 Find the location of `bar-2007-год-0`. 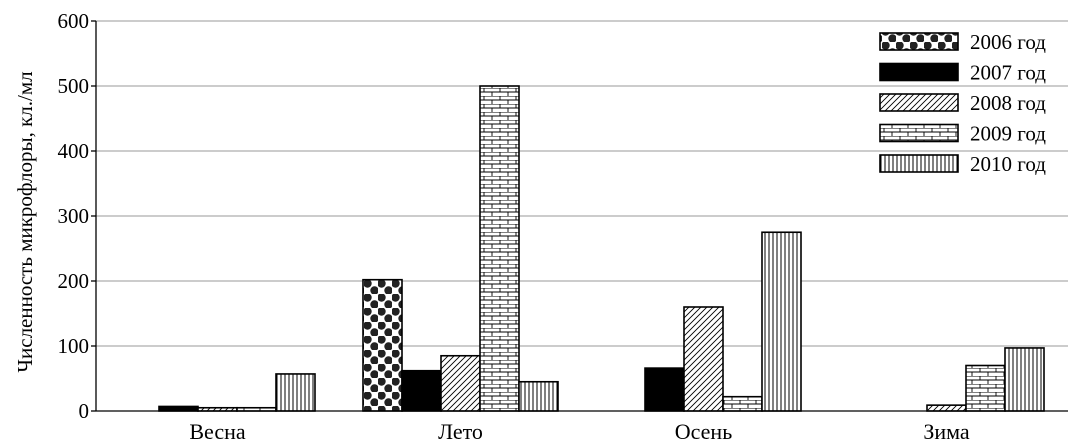

bar-2007-год-0 is located at coordinates (178, 408).